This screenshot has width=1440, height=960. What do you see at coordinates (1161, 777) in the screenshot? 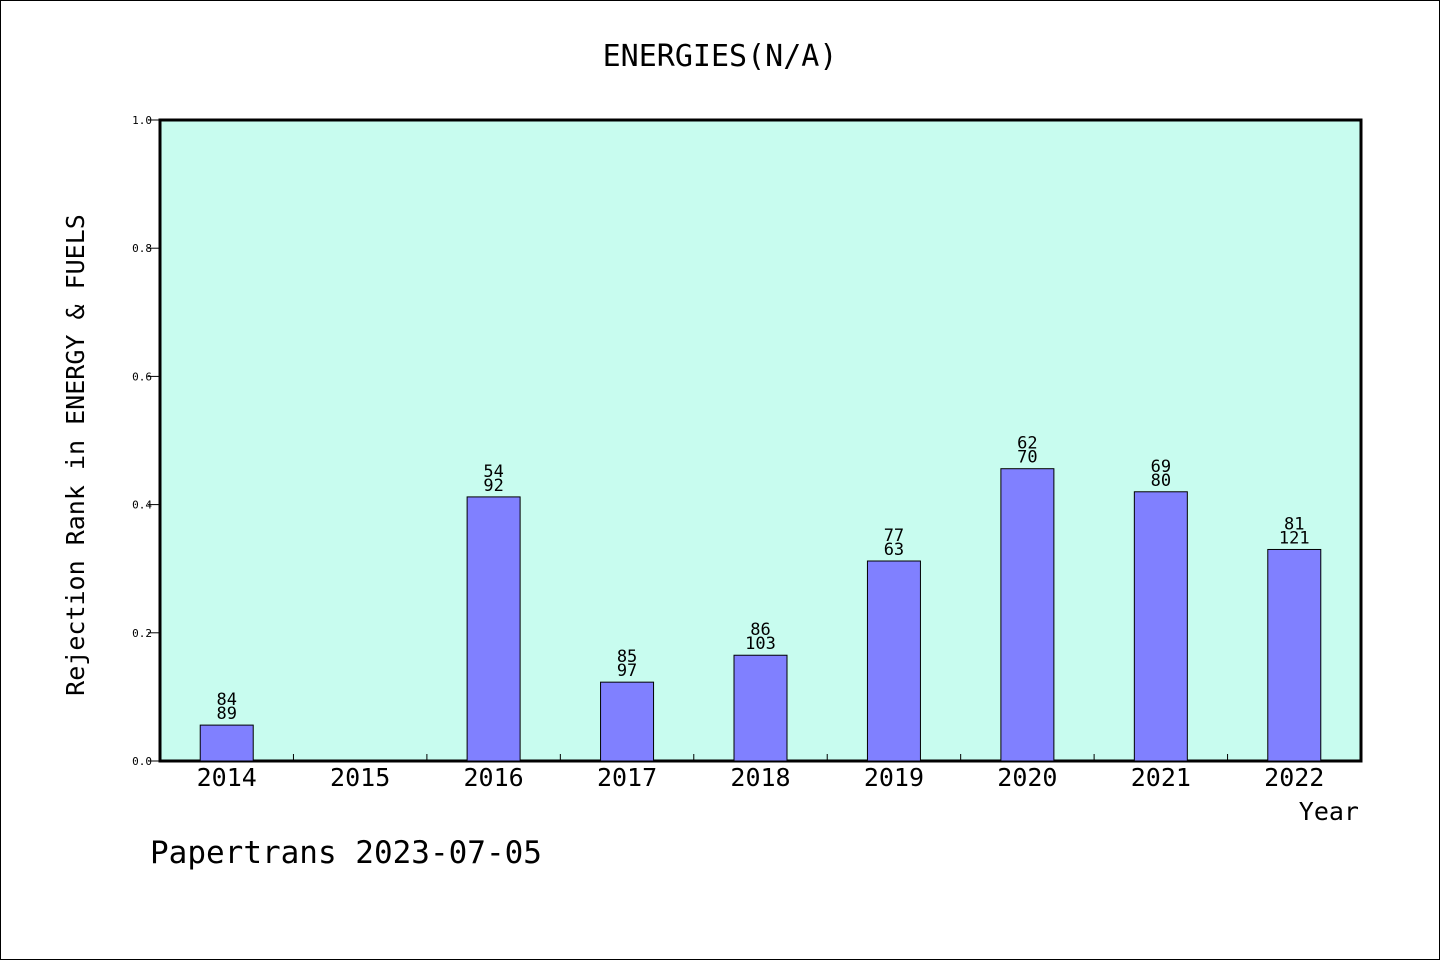
I see `x-tick-label-2021: 2021` at bounding box center [1161, 777].